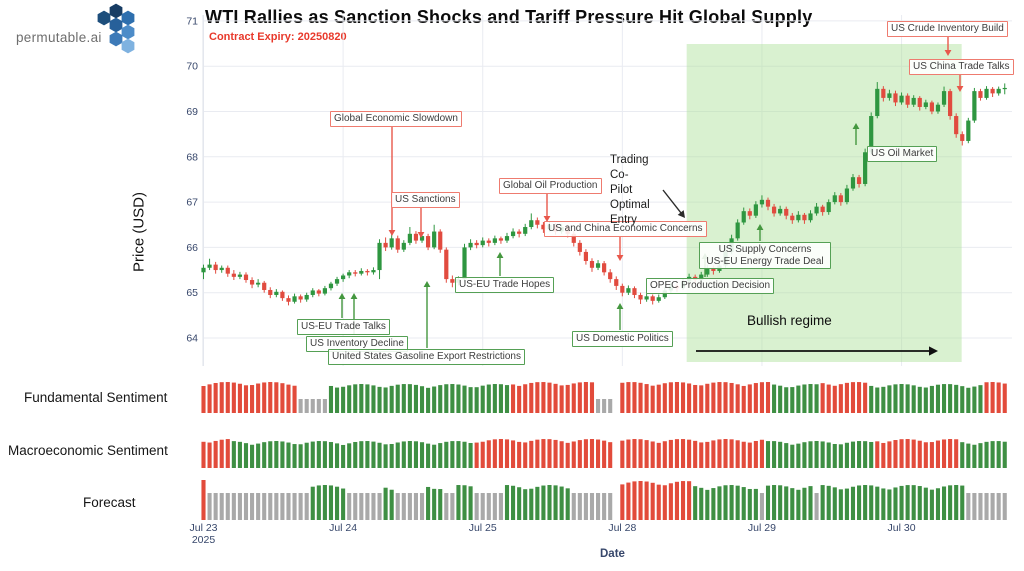 The height and width of the screenshot is (571, 1024). What do you see at coordinates (483, 528) in the screenshot?
I see `x-tick-label: Jul 25` at bounding box center [483, 528].